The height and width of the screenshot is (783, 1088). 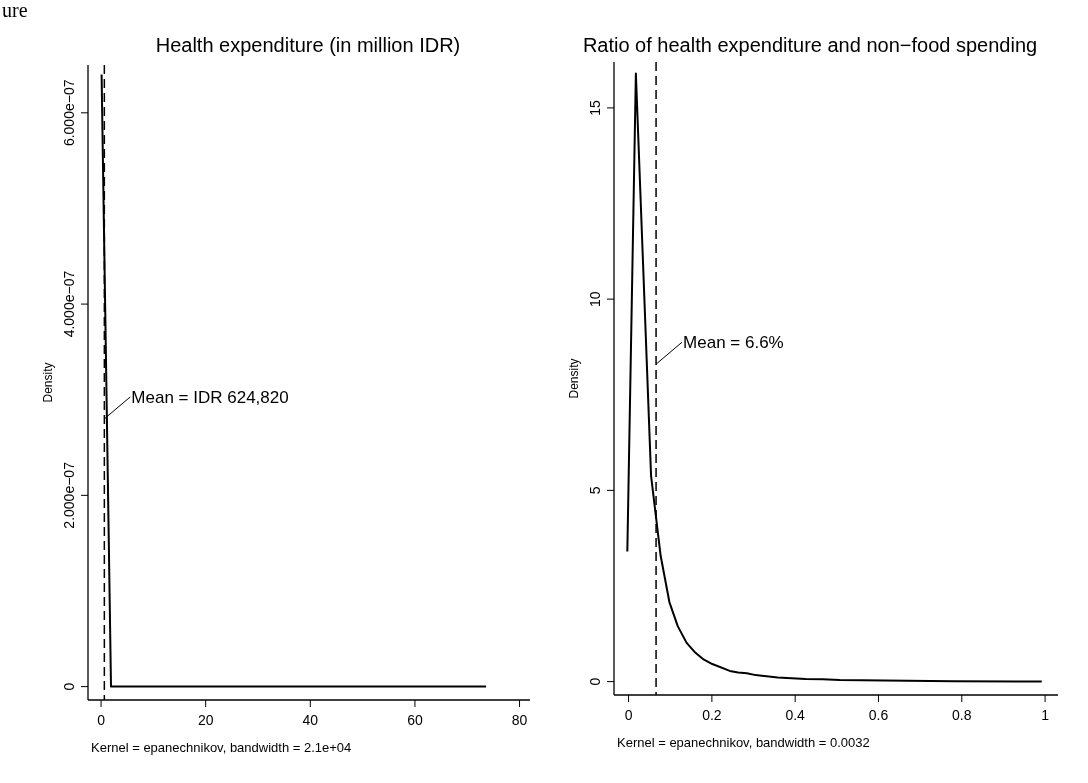 I want to click on annotation: Mean = 6.6%, so click(x=733, y=343).